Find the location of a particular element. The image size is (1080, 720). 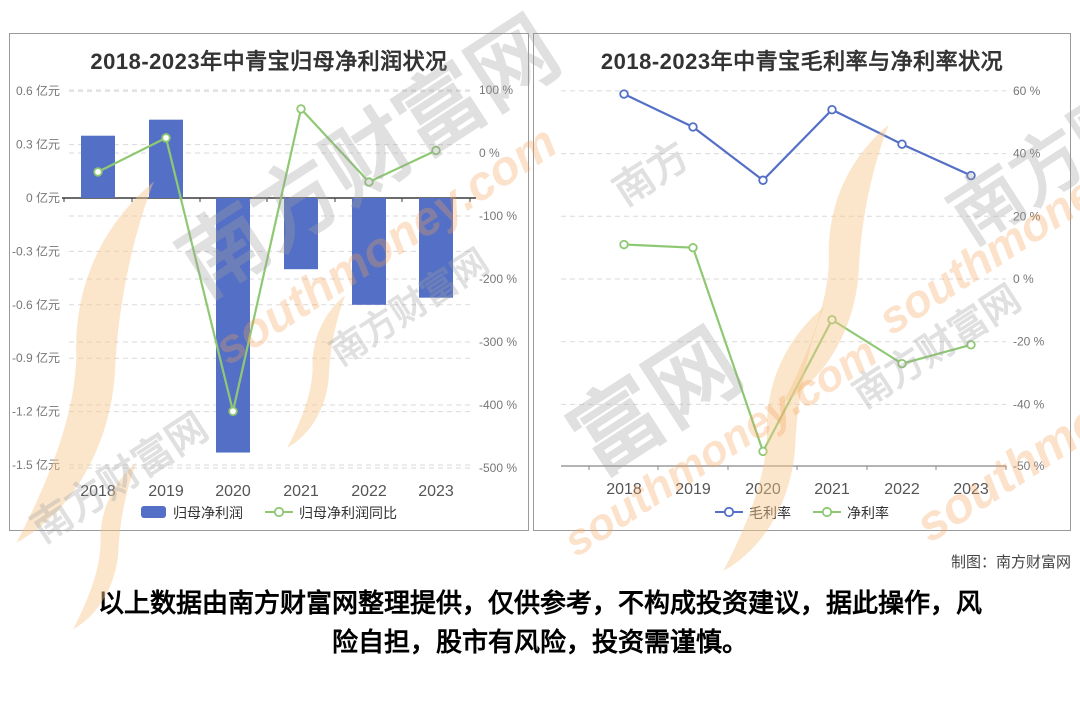

right-axis-tick-label: -200 % is located at coordinates (498, 279).